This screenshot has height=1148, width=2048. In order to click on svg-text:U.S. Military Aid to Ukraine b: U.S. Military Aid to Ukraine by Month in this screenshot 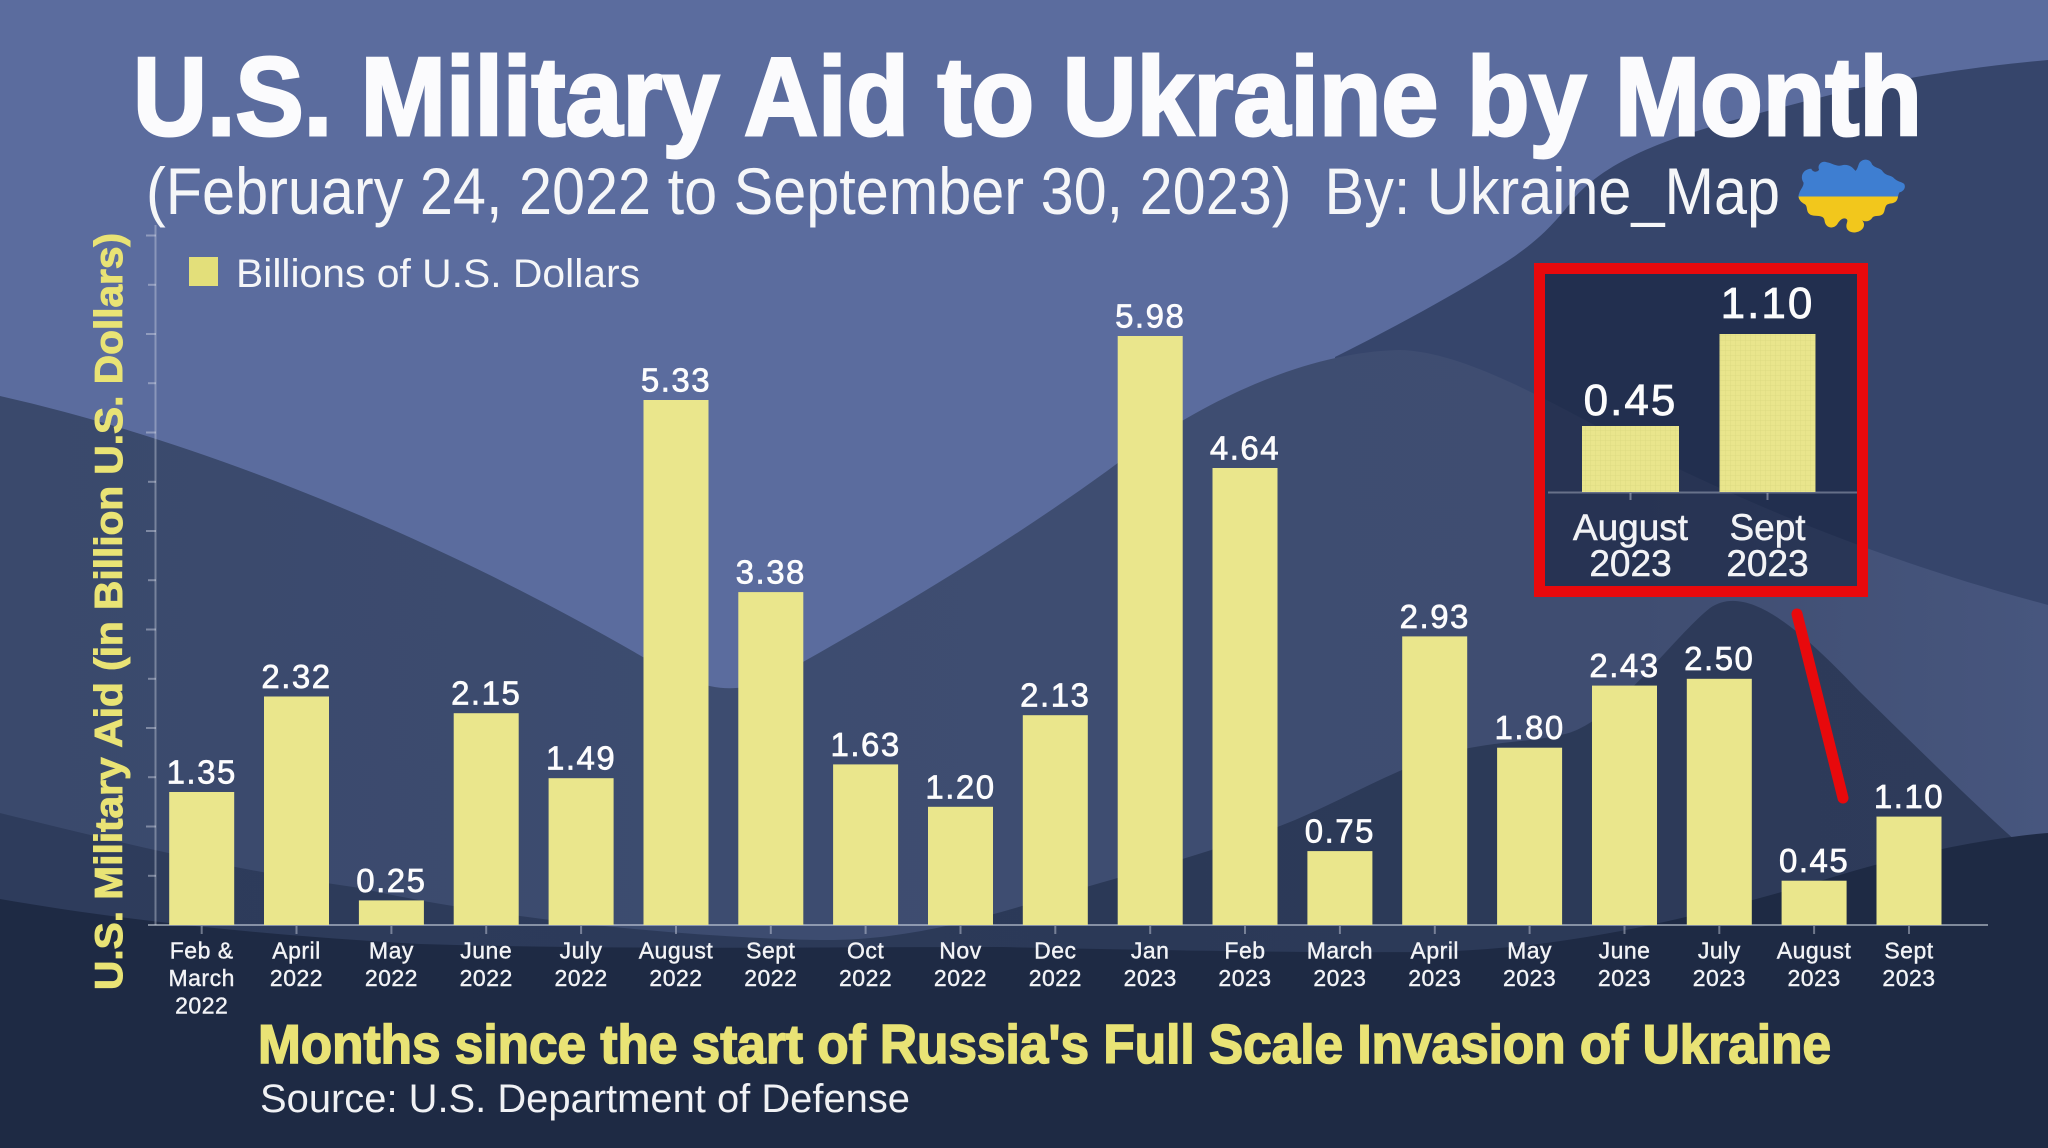, I will do `click(1027, 97)`.